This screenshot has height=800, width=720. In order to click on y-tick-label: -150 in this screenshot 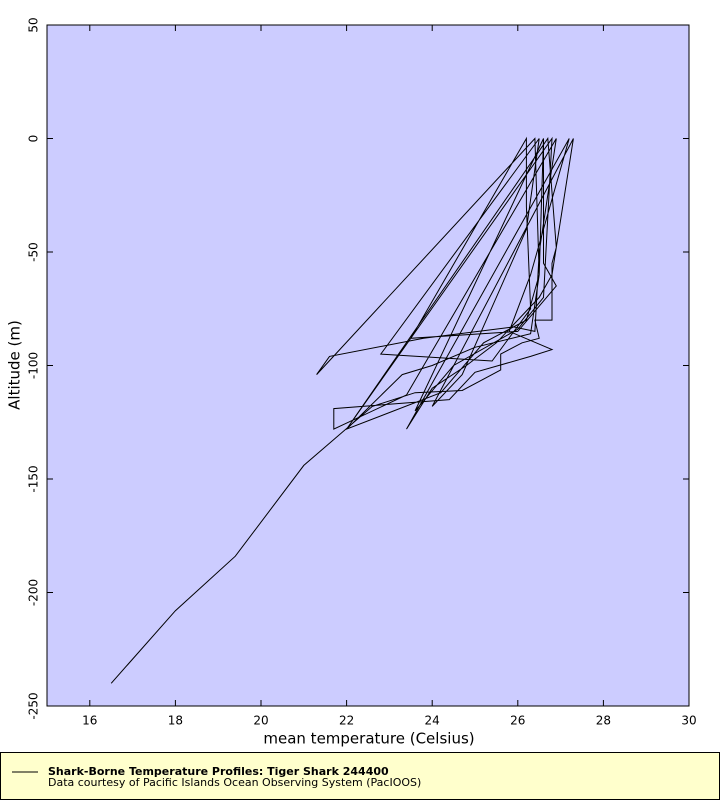, I will do `click(34, 478)`.